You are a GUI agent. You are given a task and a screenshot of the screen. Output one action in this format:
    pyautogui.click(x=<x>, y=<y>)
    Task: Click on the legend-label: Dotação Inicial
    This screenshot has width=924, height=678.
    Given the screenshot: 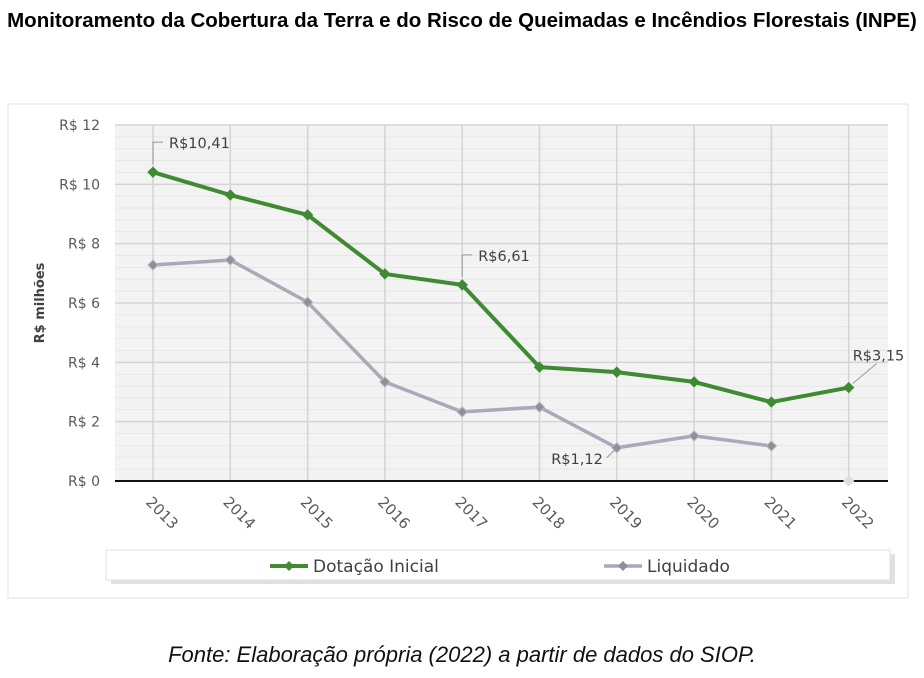 What is the action you would take?
    pyautogui.click(x=376, y=567)
    